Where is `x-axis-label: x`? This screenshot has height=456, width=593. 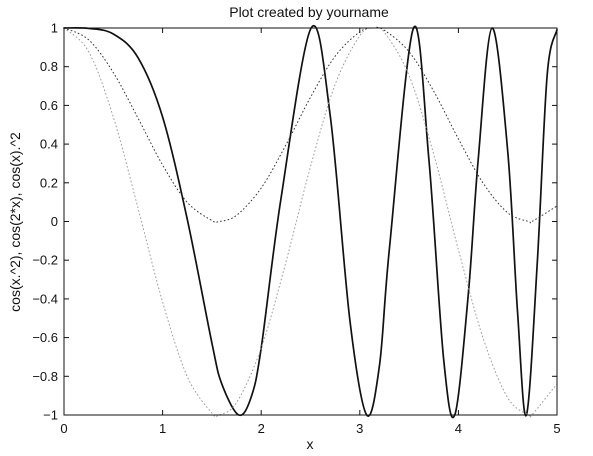
x-axis-label: x is located at coordinates (310, 444).